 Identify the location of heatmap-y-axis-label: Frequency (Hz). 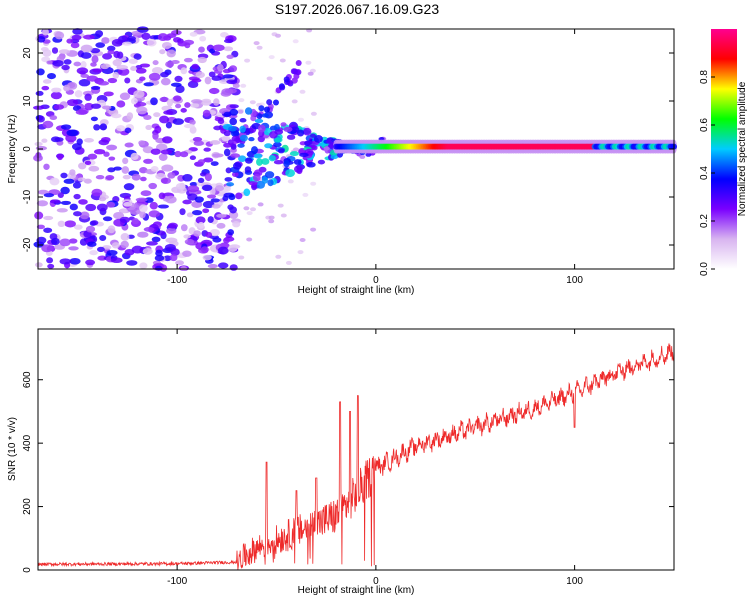
(12, 149).